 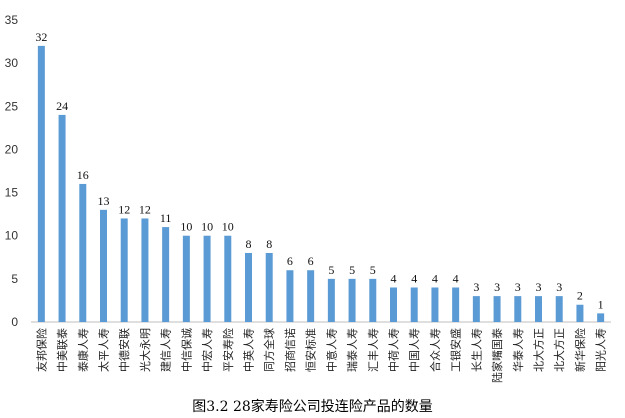 What do you see at coordinates (497, 355) in the screenshot?
I see `category-label: 陆家嘴国泰` at bounding box center [497, 355].